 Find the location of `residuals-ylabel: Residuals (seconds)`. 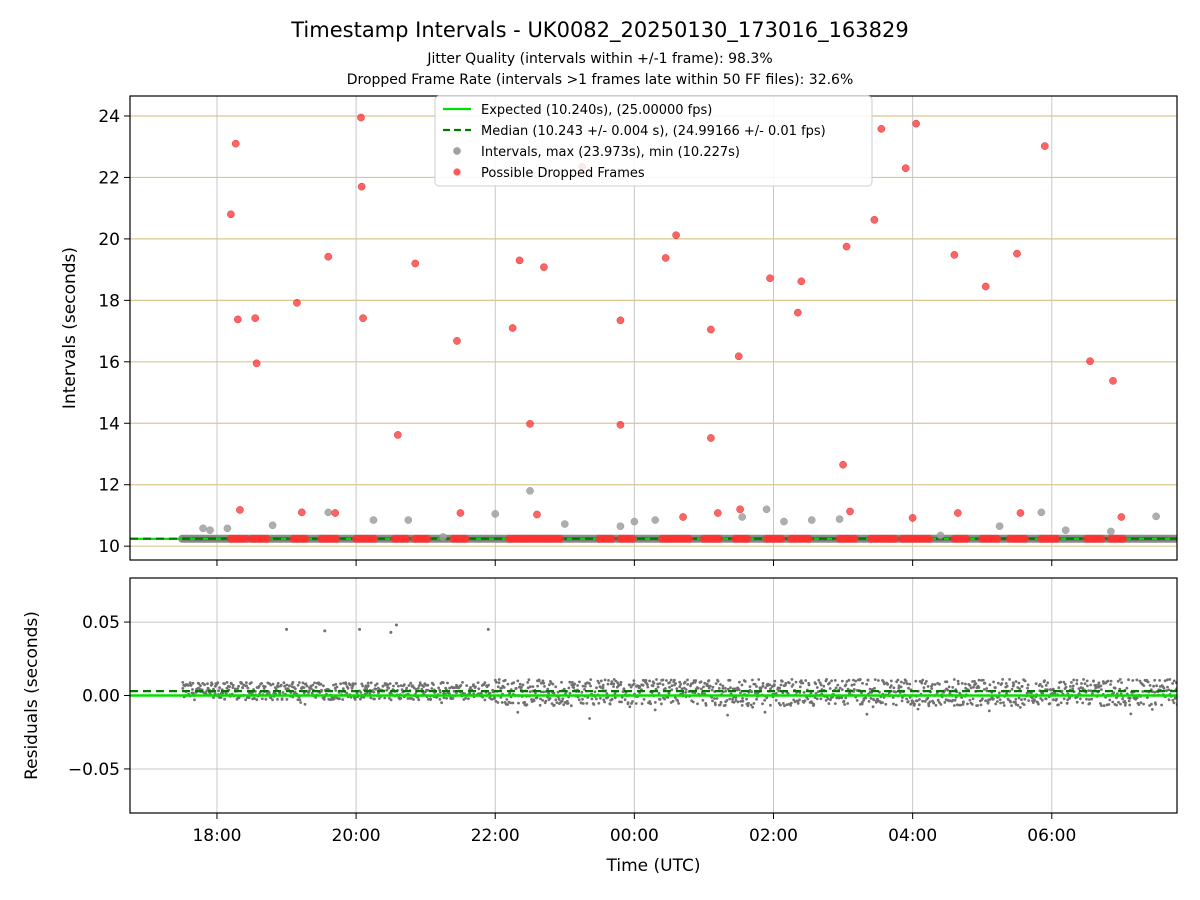

residuals-ylabel: Residuals (seconds) is located at coordinates (32, 695).